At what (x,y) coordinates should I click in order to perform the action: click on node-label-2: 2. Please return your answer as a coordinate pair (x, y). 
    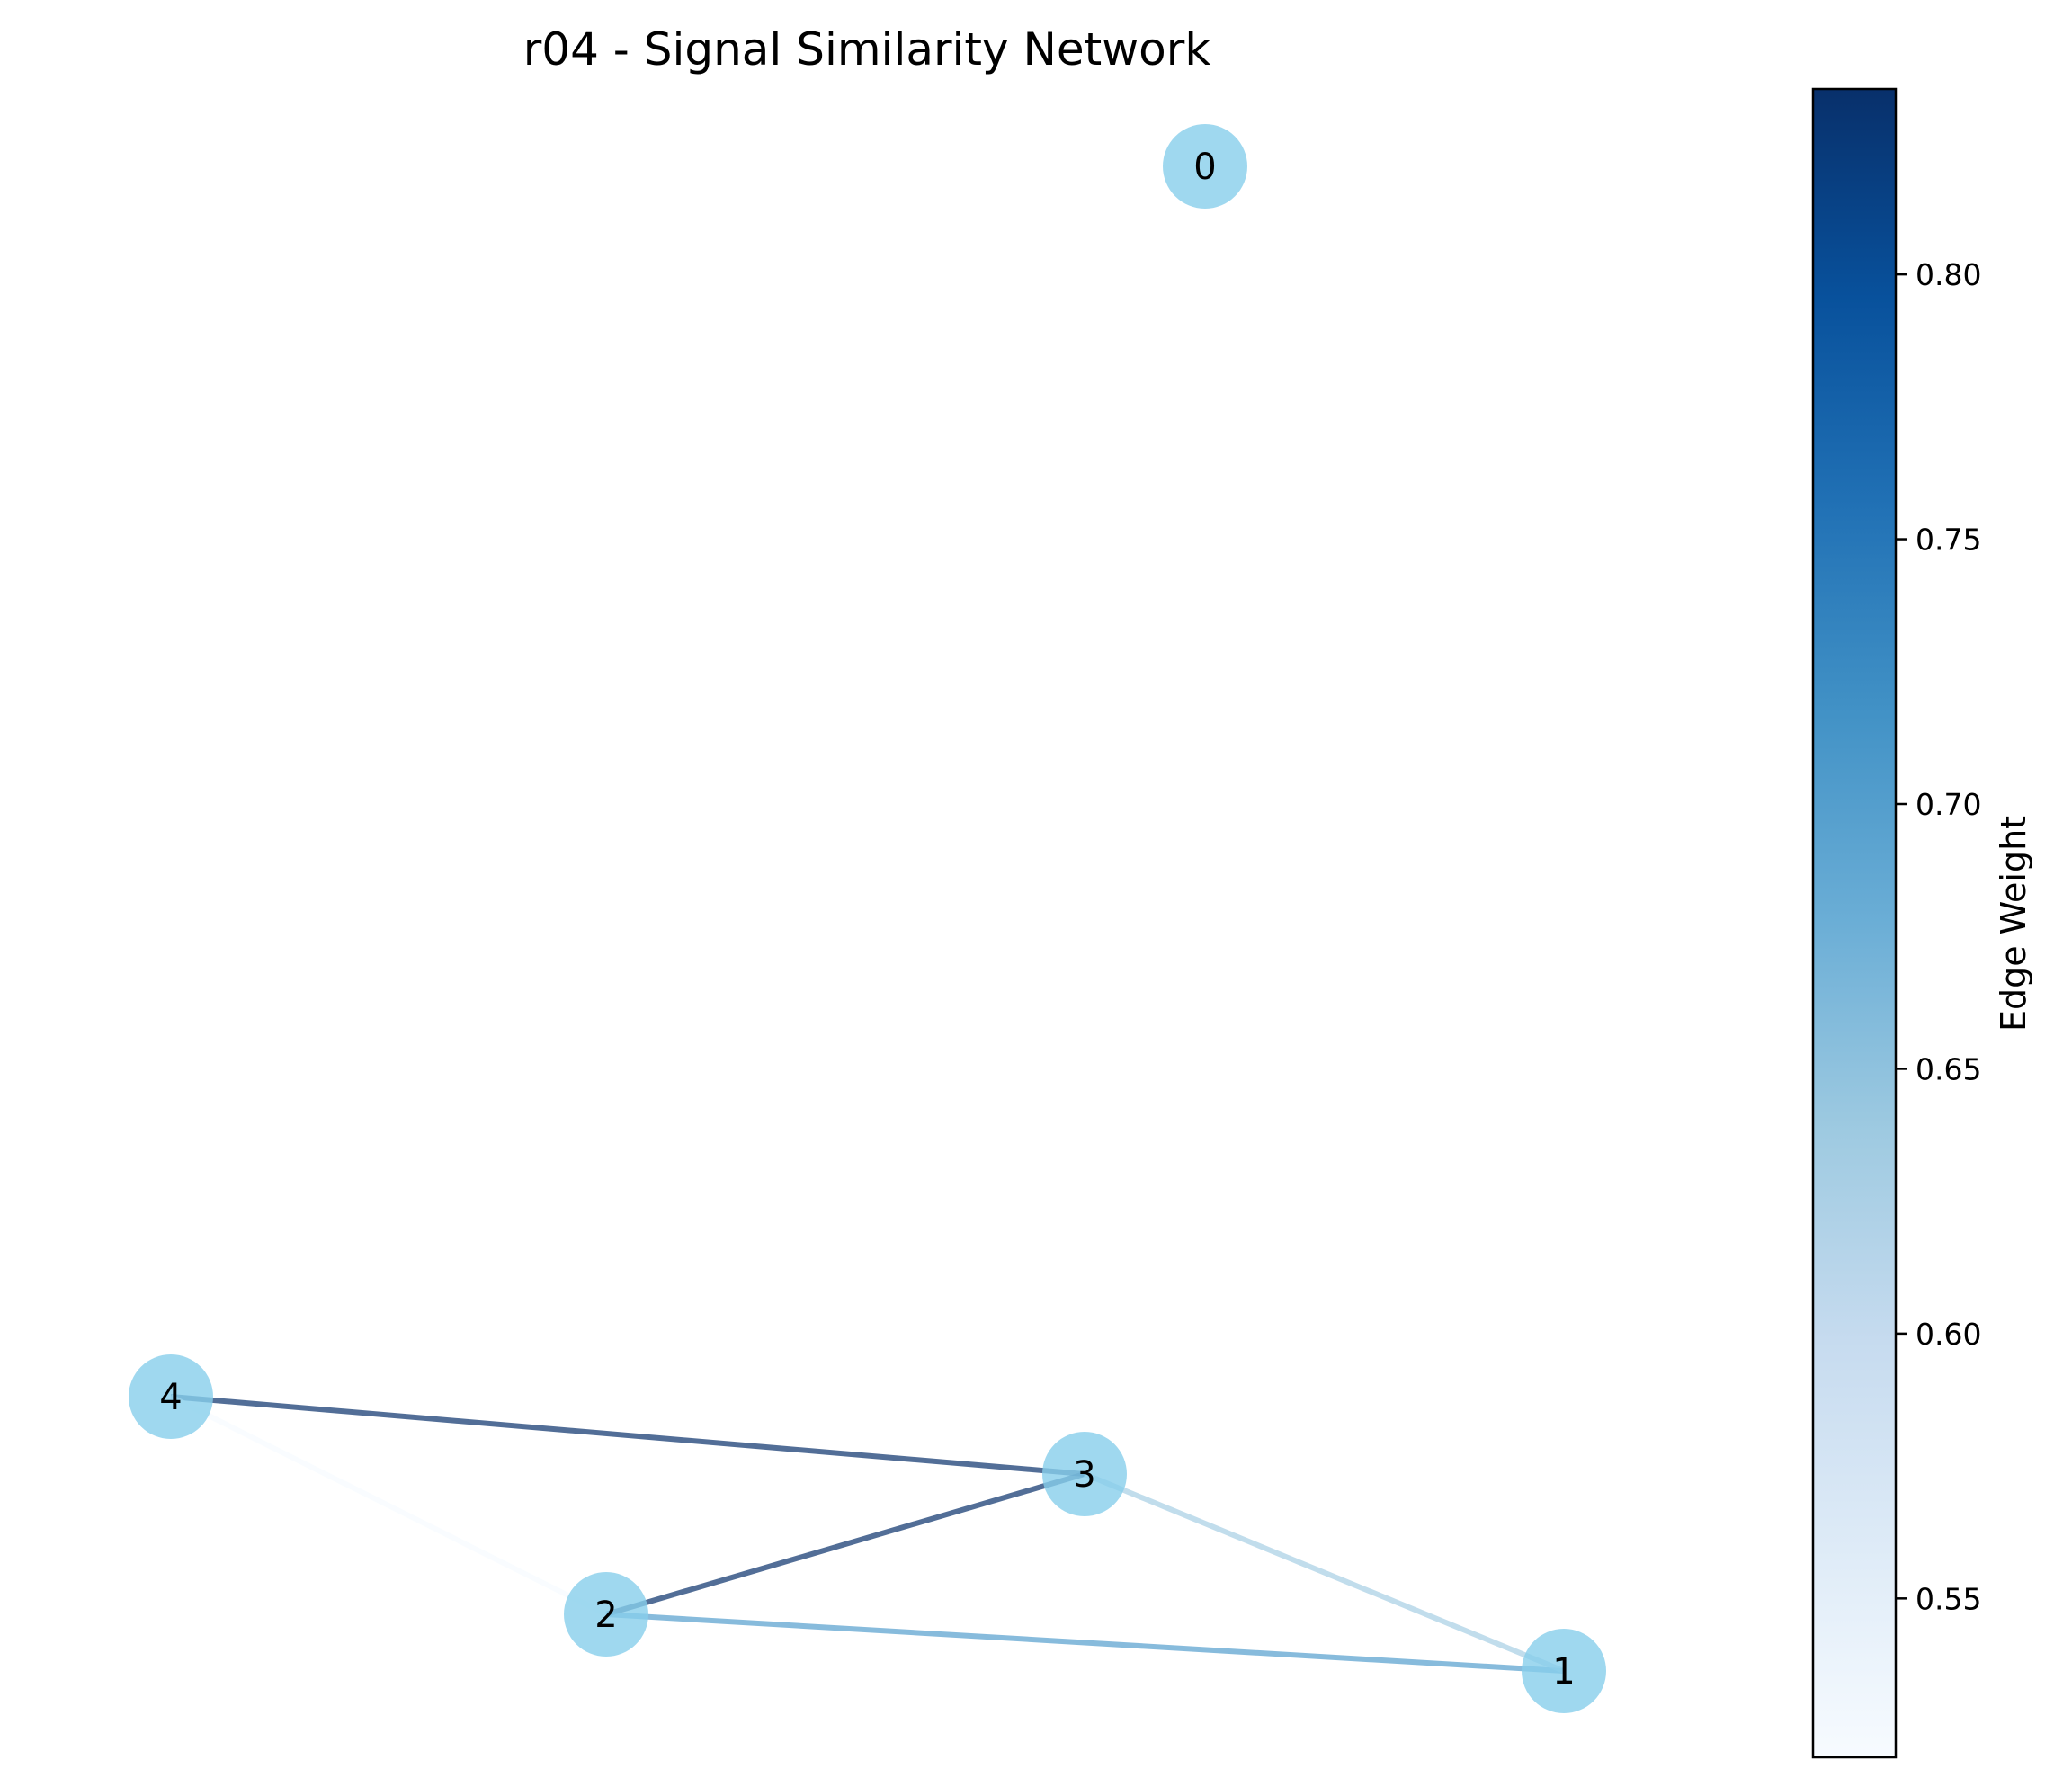
    Looking at the image, I should click on (605, 1615).